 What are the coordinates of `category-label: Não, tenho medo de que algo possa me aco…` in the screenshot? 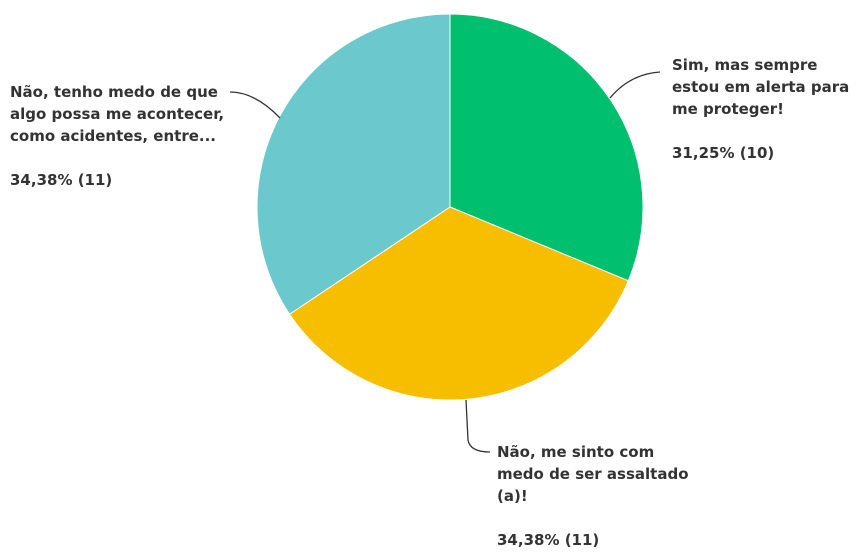 It's located at (117, 114).